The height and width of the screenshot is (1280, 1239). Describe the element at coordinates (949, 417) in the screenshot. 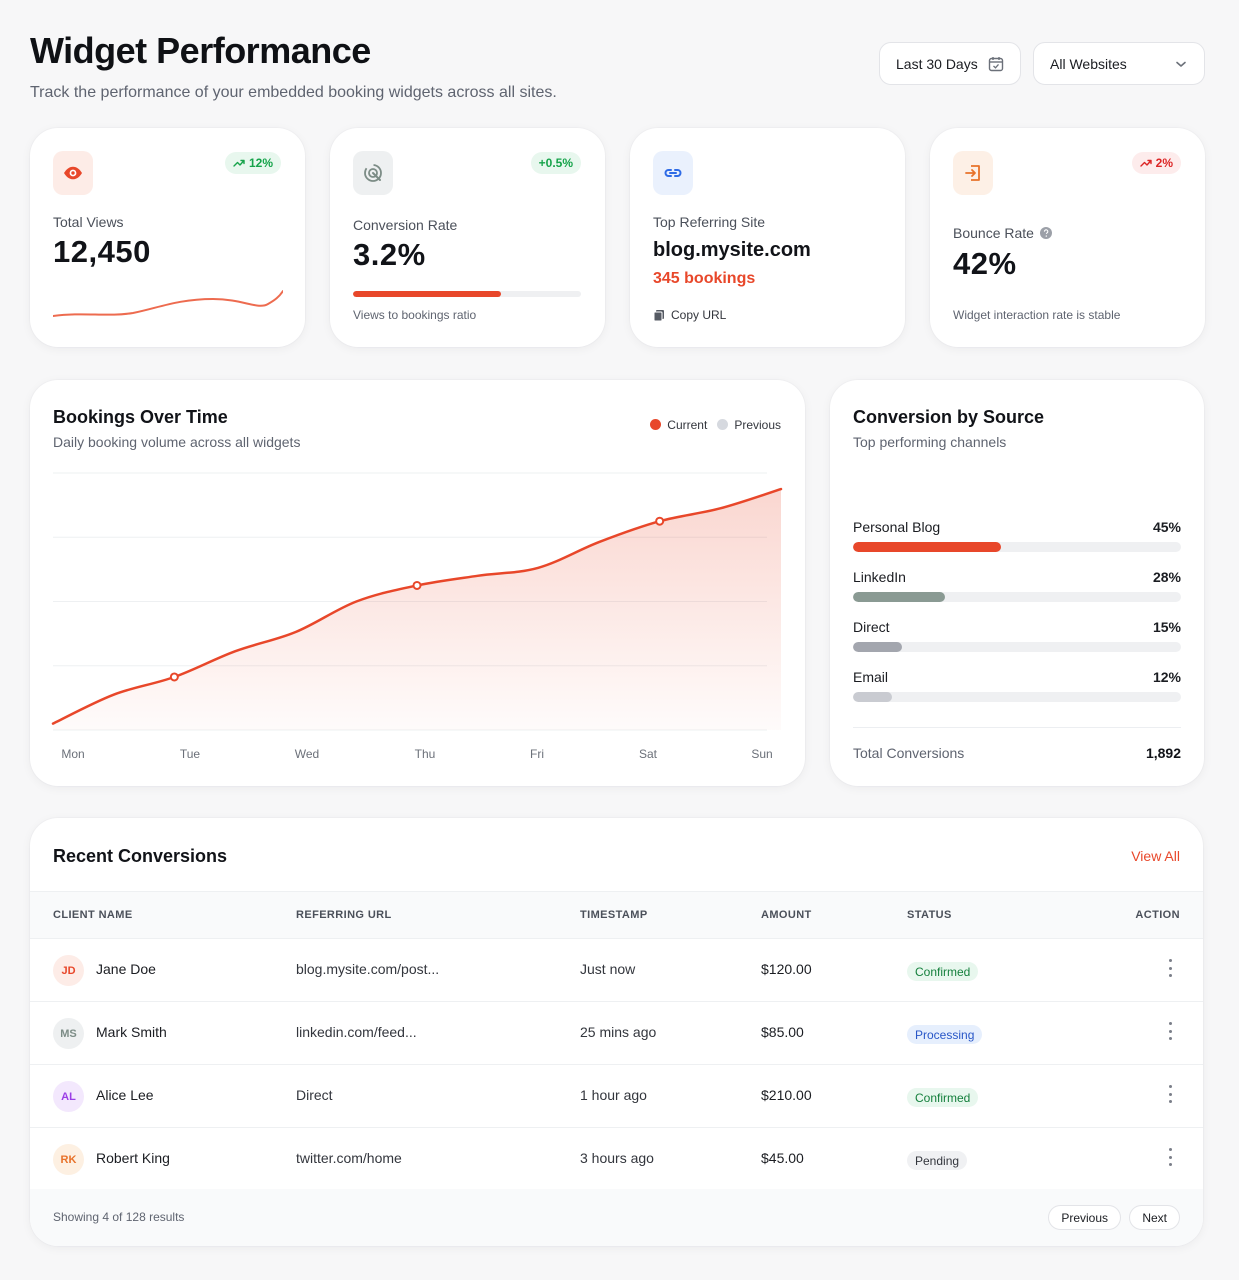

I see `conversion-source-title: Conversion by Source` at that location.